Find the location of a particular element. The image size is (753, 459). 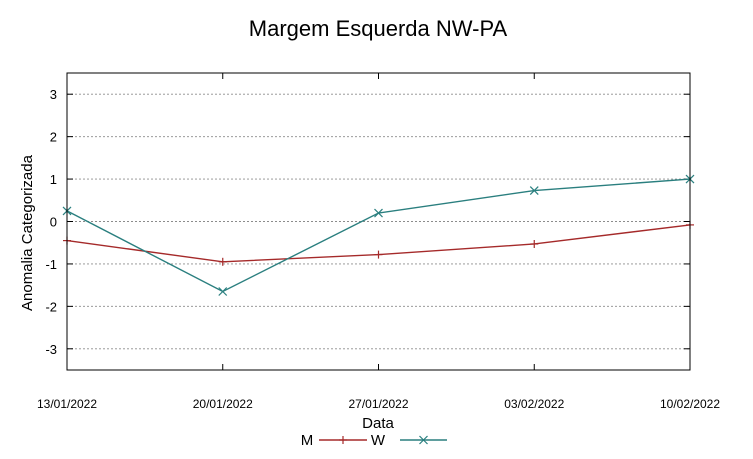

x-axis-label: Data is located at coordinates (378, 423).